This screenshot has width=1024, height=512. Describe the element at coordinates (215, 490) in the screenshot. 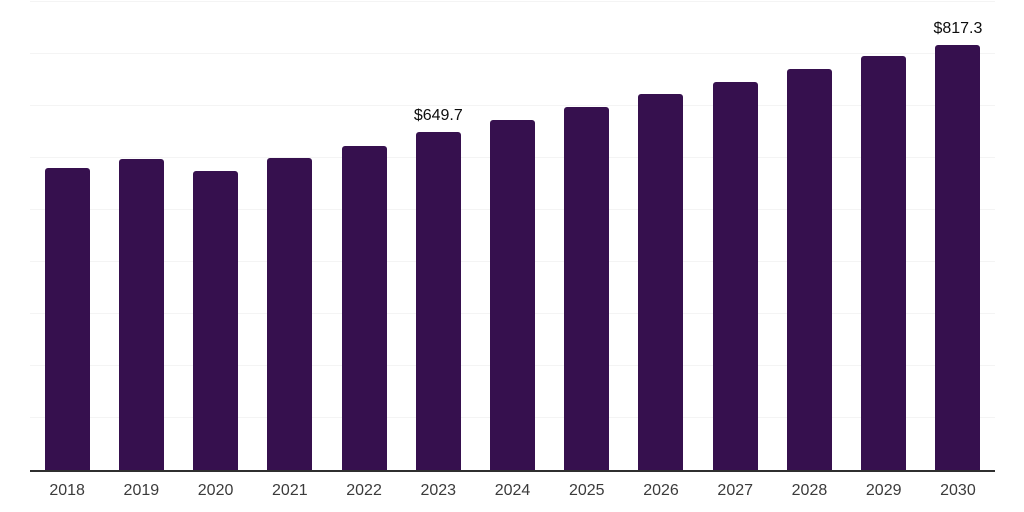

I see `x-tick-label-2020: 2020` at that location.